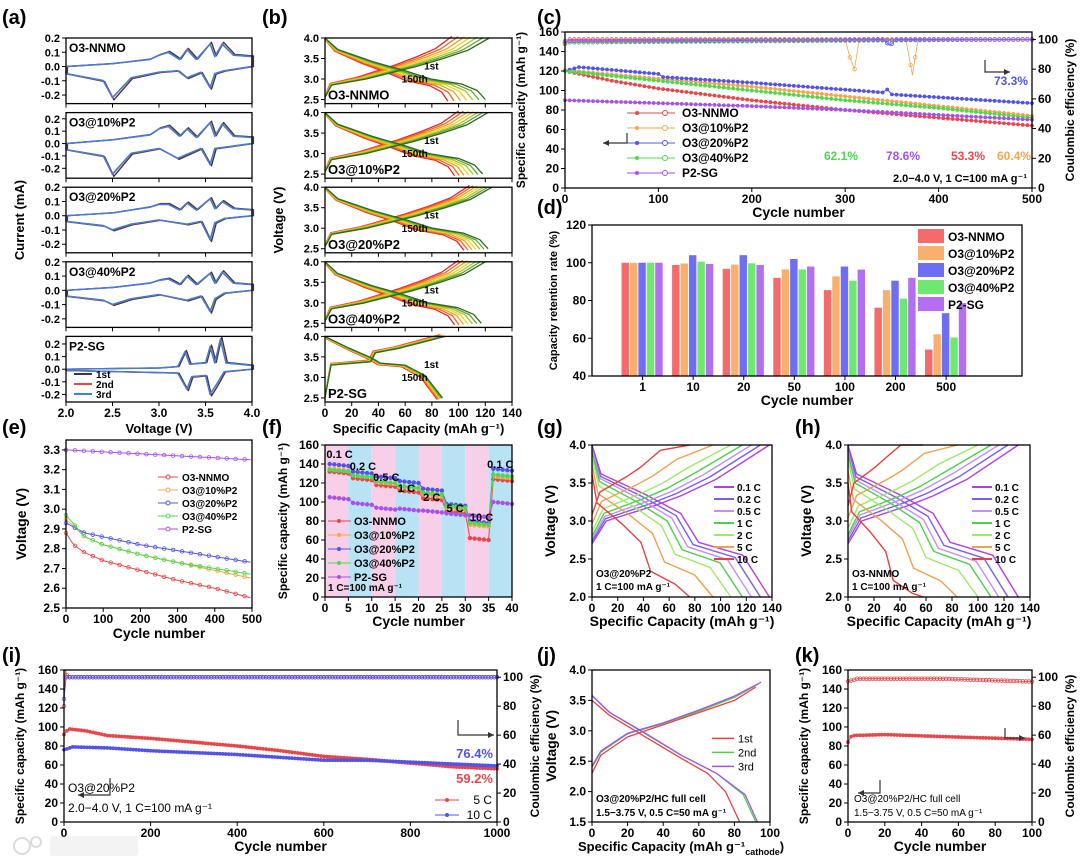 The height and width of the screenshot is (860, 1080). What do you see at coordinates (159, 413) in the screenshot?
I see `x-tick-label: 3.0` at bounding box center [159, 413].